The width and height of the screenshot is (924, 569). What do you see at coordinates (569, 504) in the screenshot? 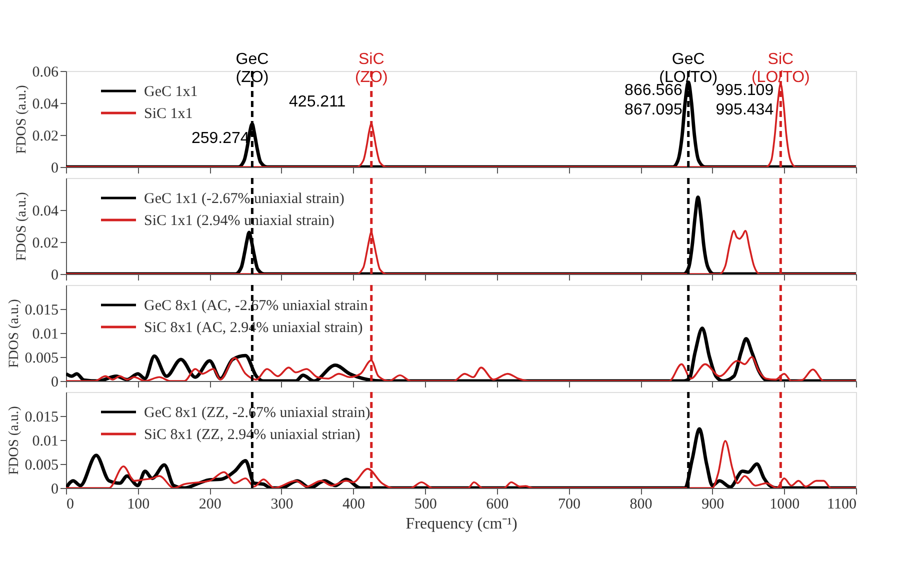
I see `x-tick-label: 700` at bounding box center [569, 504].